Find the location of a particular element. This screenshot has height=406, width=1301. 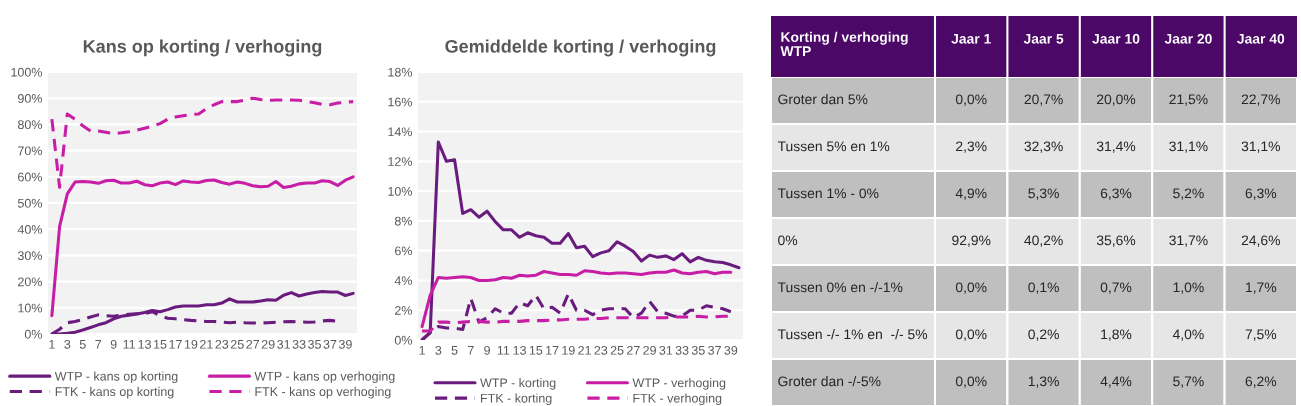

text: 1,7% is located at coordinates (1261, 288).